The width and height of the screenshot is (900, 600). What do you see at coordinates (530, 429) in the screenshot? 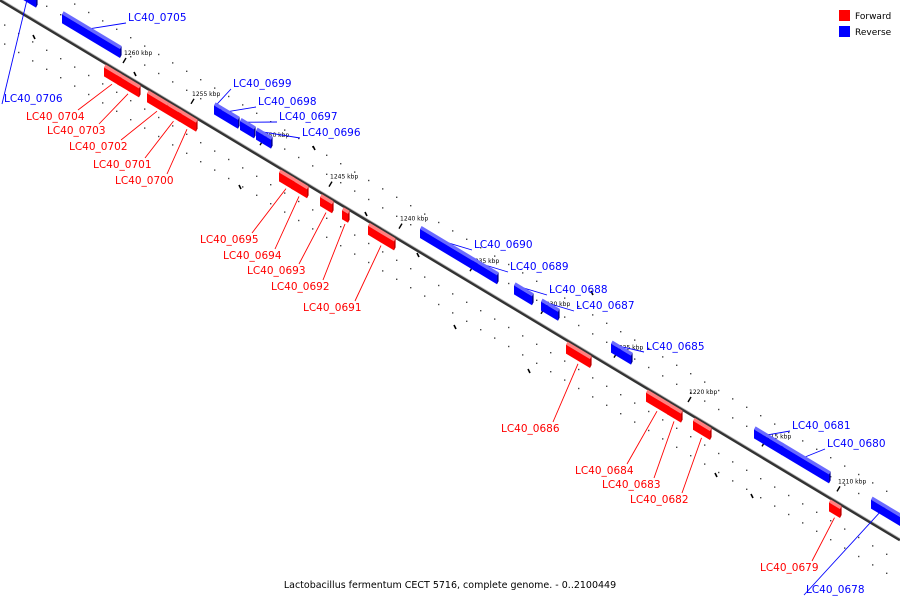
I see `gene-label: LC40_0686` at bounding box center [530, 429].